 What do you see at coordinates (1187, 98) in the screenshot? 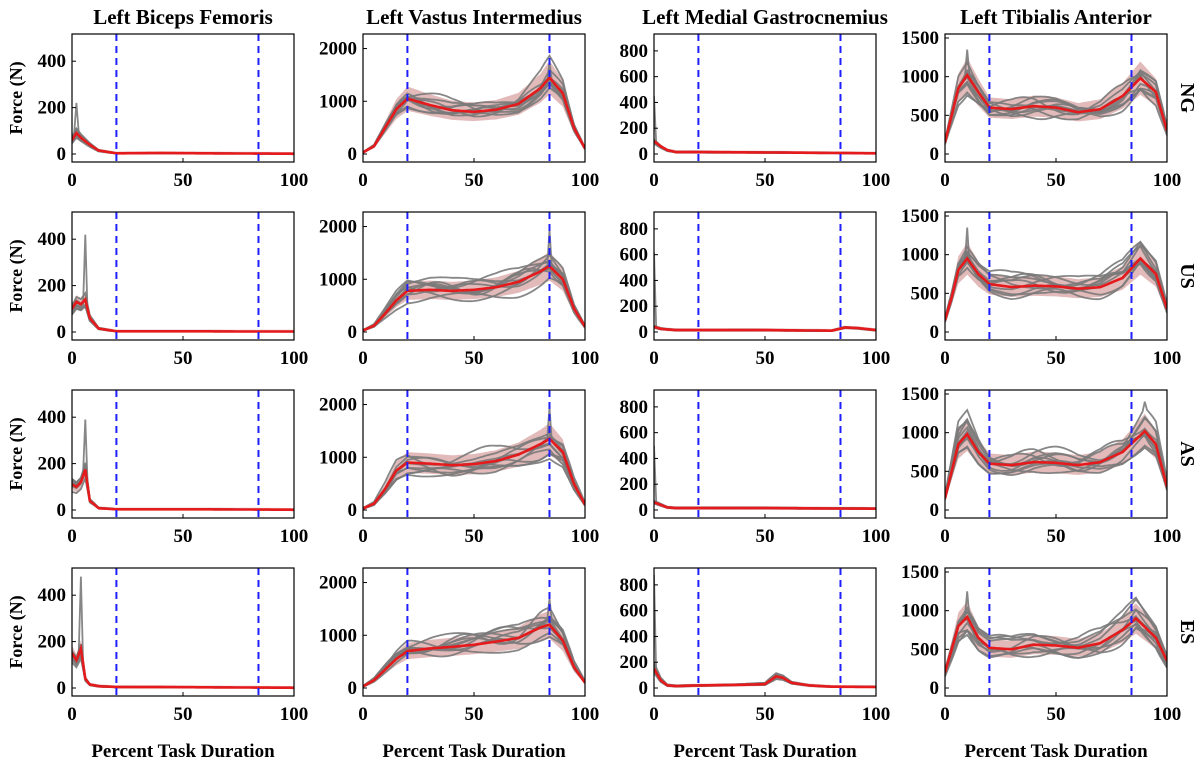
I see `row-label: NG` at bounding box center [1187, 98].